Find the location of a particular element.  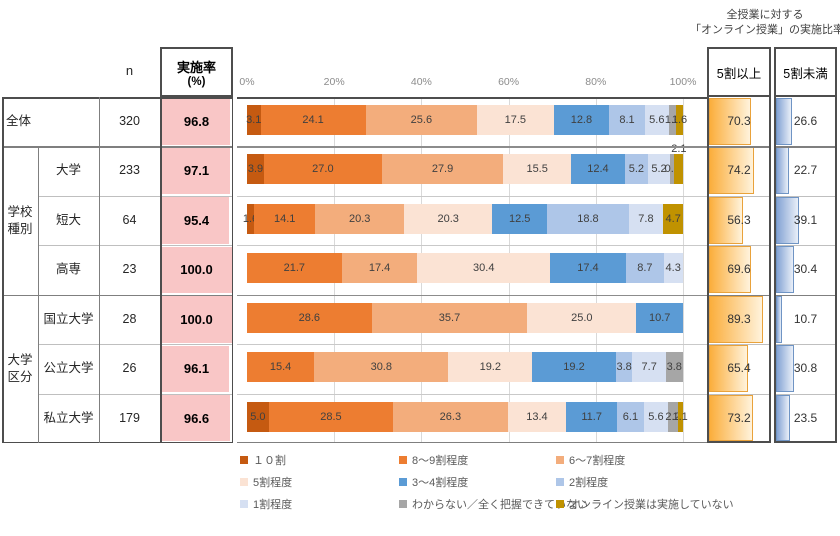

lt50-value: 22.7 is located at coordinates (805, 170).